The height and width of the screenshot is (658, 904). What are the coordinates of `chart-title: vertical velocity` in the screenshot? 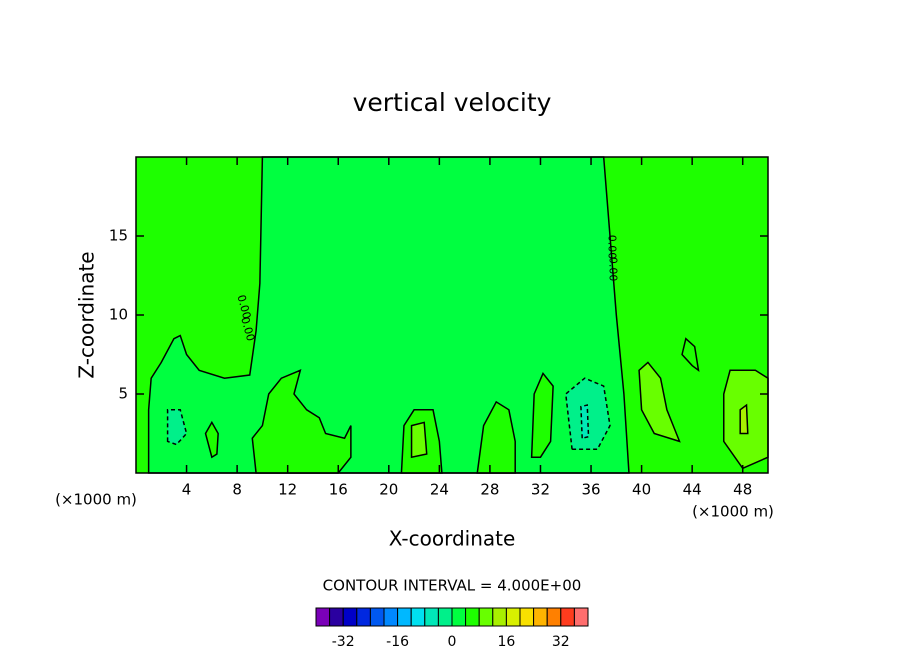 It's located at (452, 102).